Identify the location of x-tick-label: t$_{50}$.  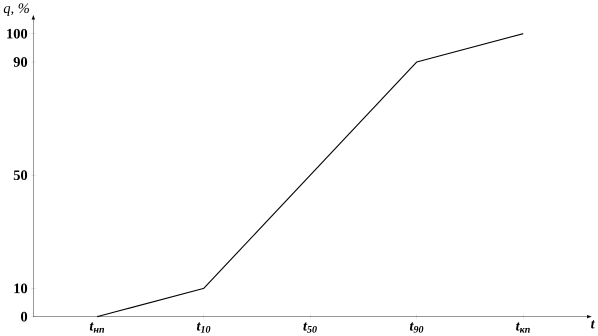
(310, 327).